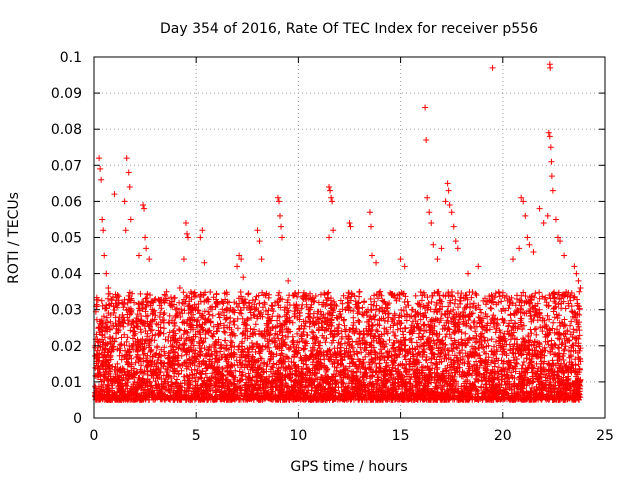 Image resolution: width=640 pixels, height=480 pixels. I want to click on x-tick-label: 20, so click(503, 436).